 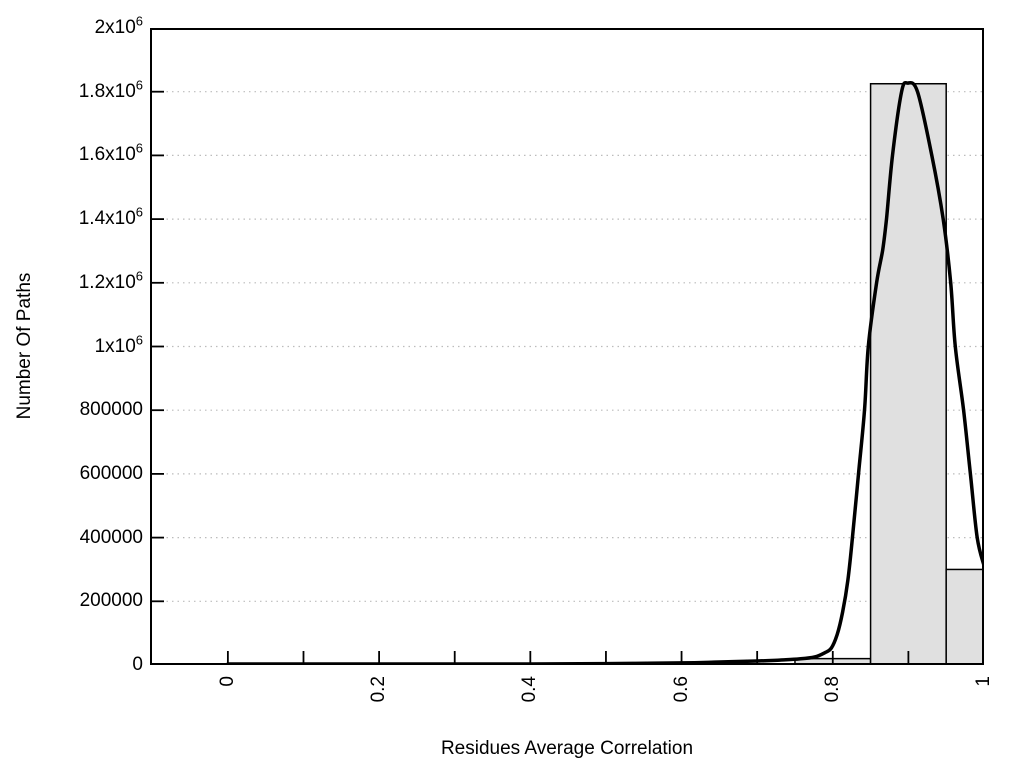 What do you see at coordinates (110, 89) in the screenshot?
I see `y-tick-label: 1.8x10⁶` at bounding box center [110, 89].